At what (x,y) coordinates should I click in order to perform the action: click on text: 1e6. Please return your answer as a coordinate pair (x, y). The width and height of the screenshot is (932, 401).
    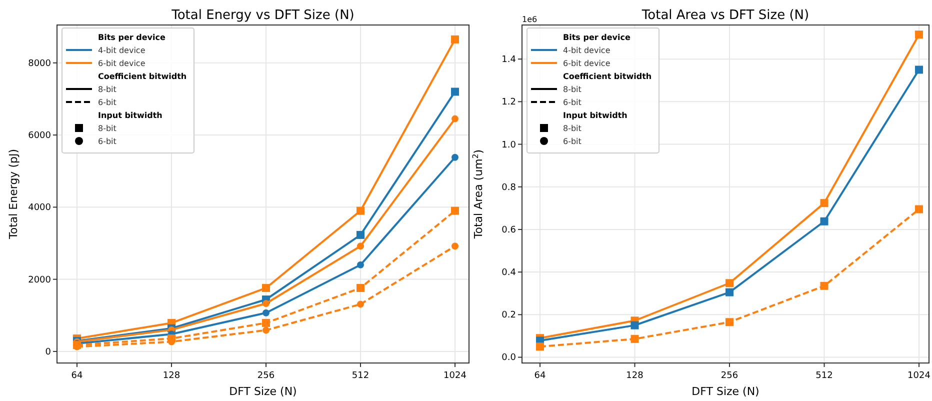
    Looking at the image, I should click on (530, 19).